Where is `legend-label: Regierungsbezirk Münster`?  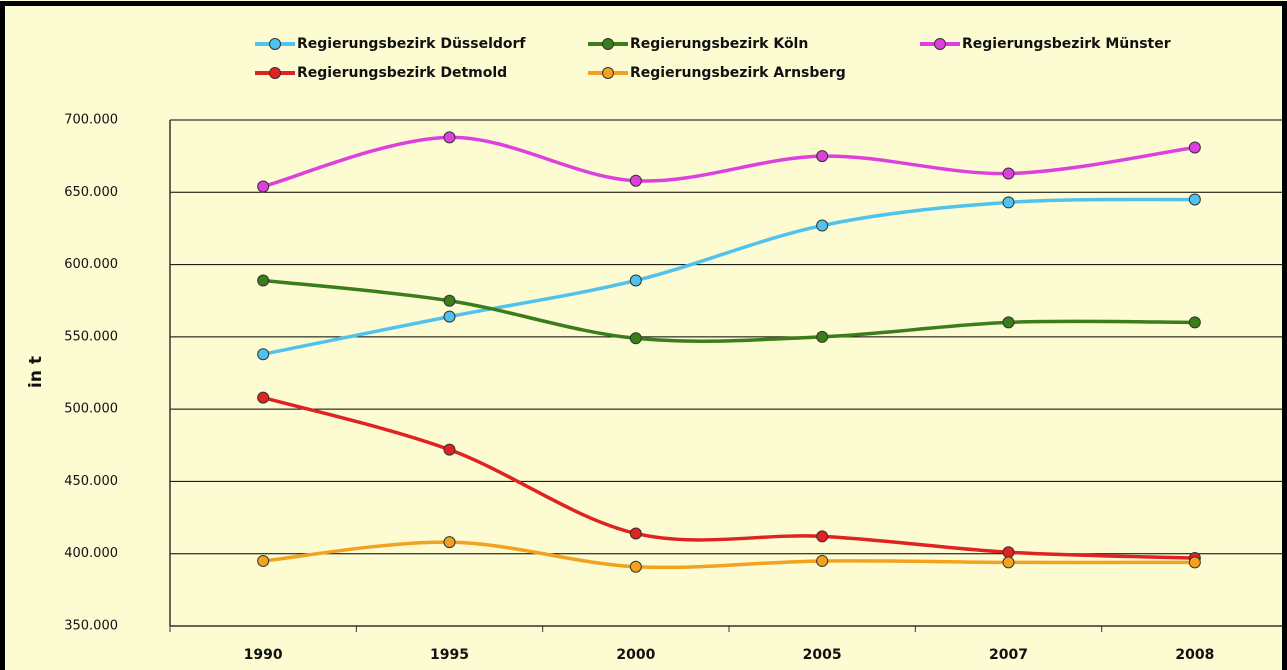 legend-label: Regierungsbezirk Münster is located at coordinates (1066, 44).